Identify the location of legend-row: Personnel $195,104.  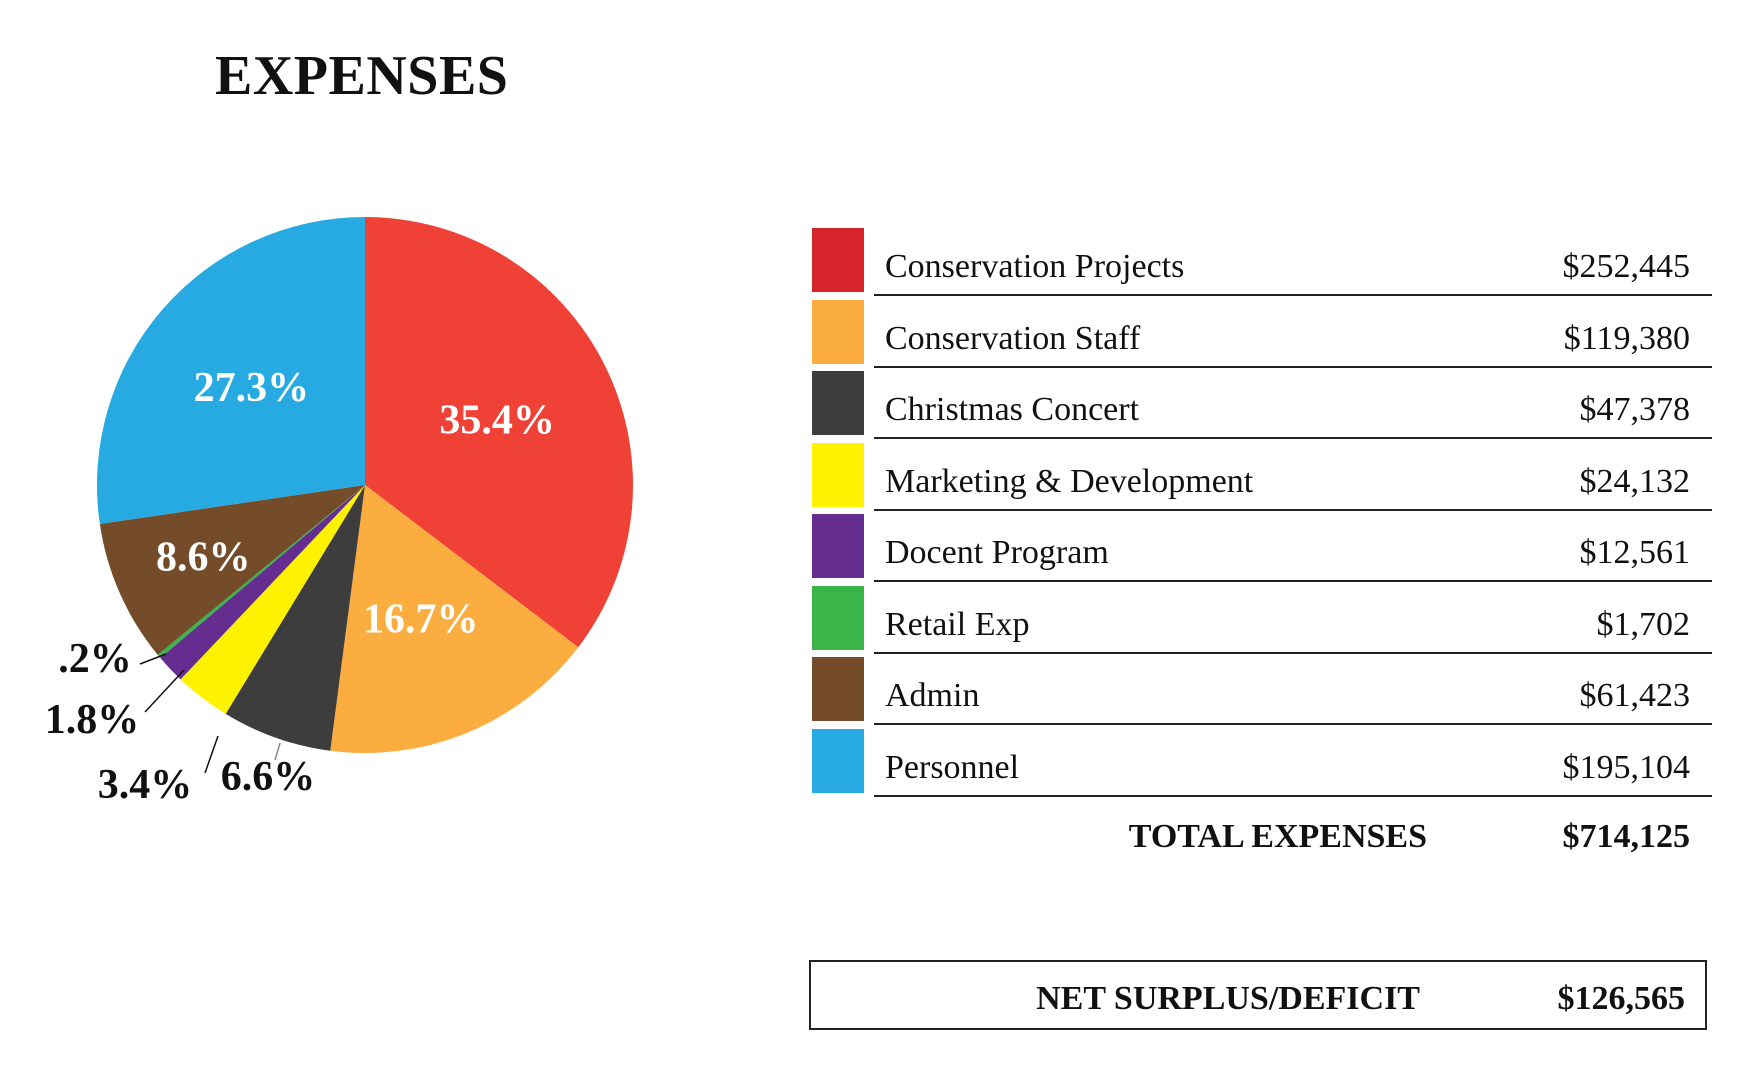
(1262, 764).